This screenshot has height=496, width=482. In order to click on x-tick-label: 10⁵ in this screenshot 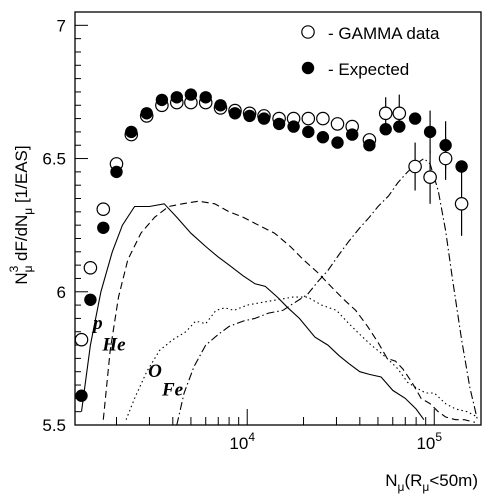, I will do `click(429, 441)`.